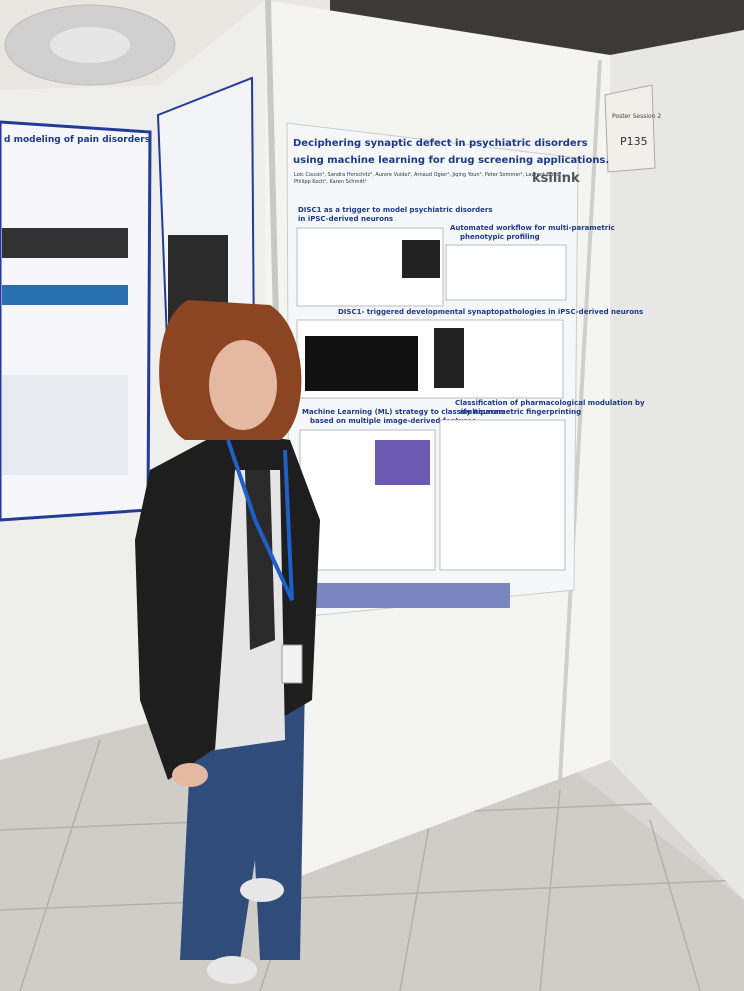 The width and height of the screenshot is (744, 991). Describe the element at coordinates (532, 228) in the screenshot. I see `section-heading: Automated workflow for multi-parametric` at that location.